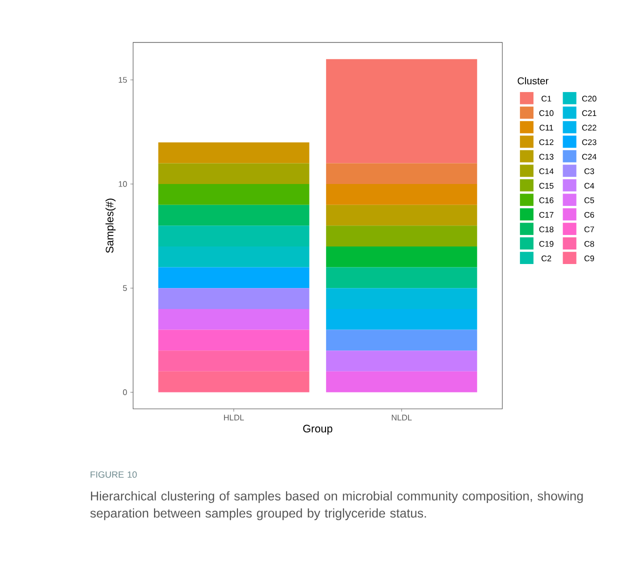  What do you see at coordinates (122, 183) in the screenshot?
I see `y-tick-label: 10` at bounding box center [122, 183].